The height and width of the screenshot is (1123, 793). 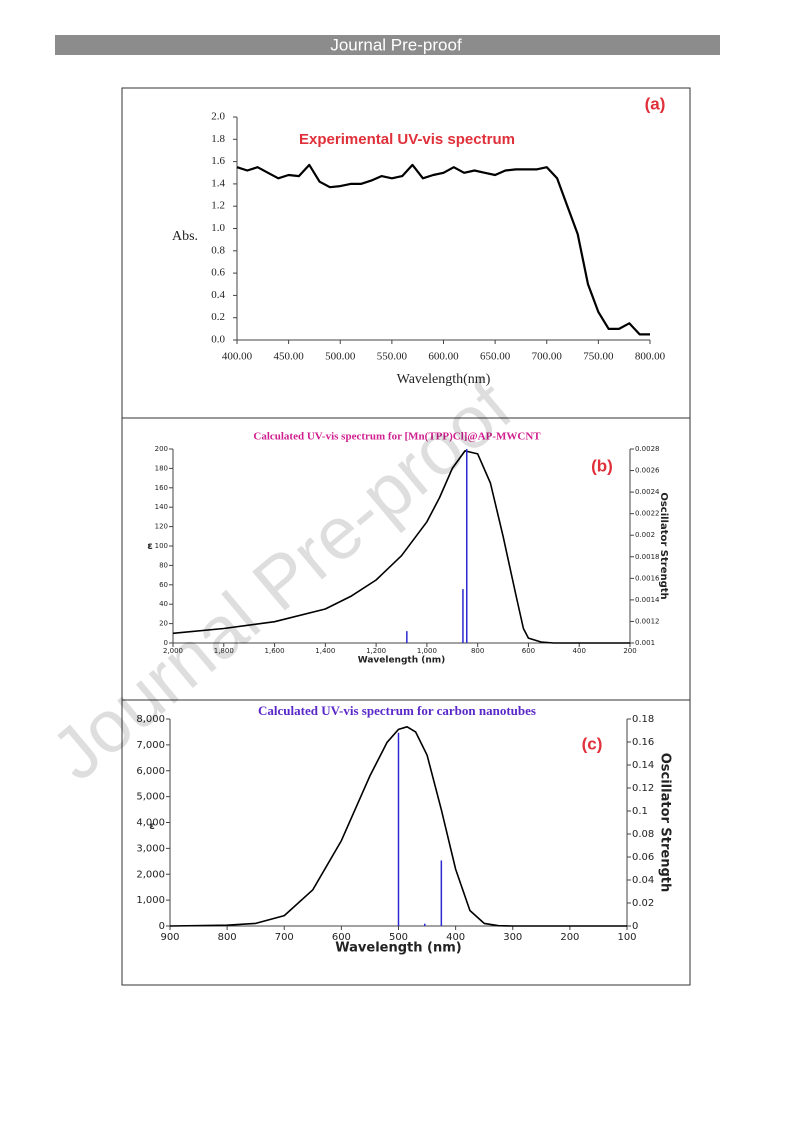 I want to click on y2-tick-label: 0.14, so click(x=643, y=765).